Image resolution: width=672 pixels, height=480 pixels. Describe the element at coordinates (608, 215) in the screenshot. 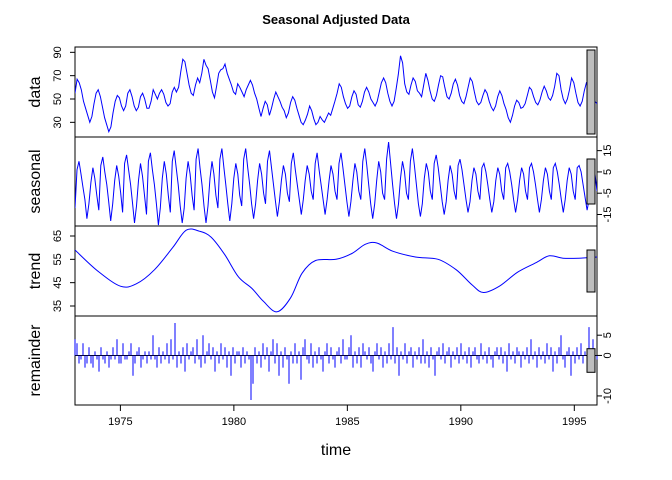

I see `seasonal-y-tick-label: -15` at that location.